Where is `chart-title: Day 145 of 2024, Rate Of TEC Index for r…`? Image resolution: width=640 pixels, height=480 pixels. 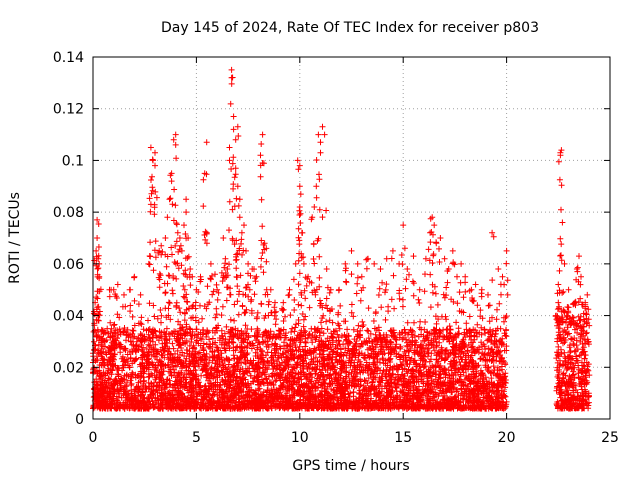
chart-title: Day 145 of 2024, Rate Of TEC Index for r… is located at coordinates (350, 28).